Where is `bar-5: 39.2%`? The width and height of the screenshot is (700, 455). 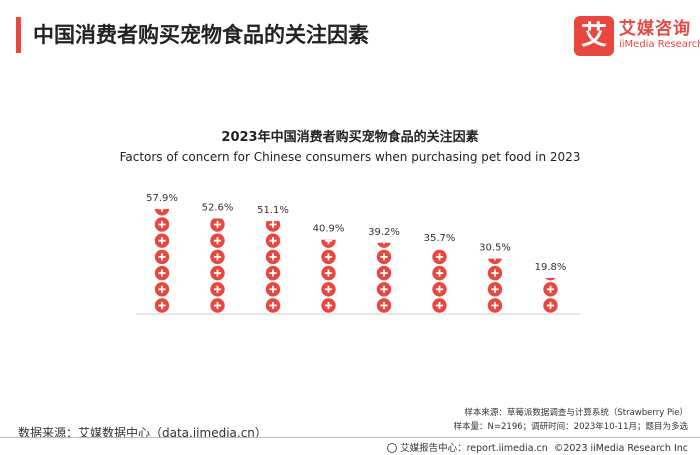
bar-5: 39.2% is located at coordinates (384, 270).